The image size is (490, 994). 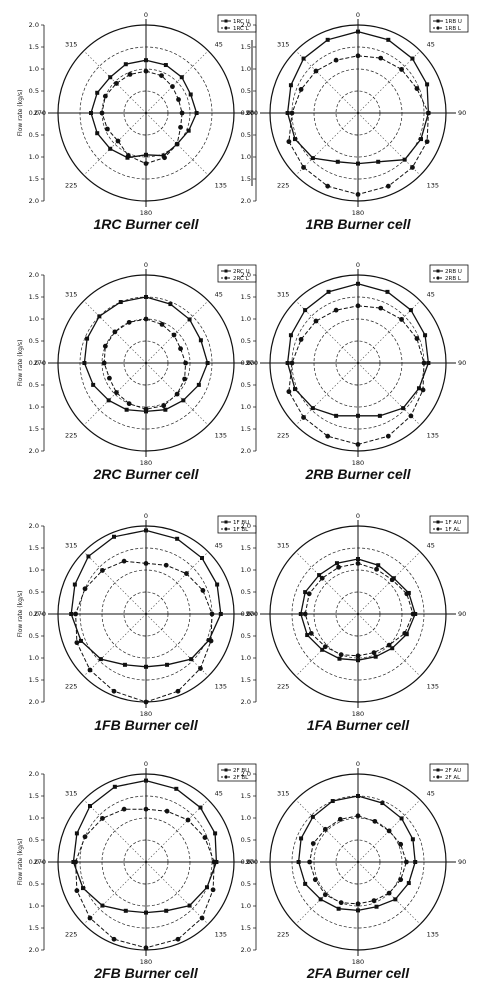 What do you see at coordinates (71, 793) in the screenshot?
I see `angle-label: 315` at bounding box center [71, 793].